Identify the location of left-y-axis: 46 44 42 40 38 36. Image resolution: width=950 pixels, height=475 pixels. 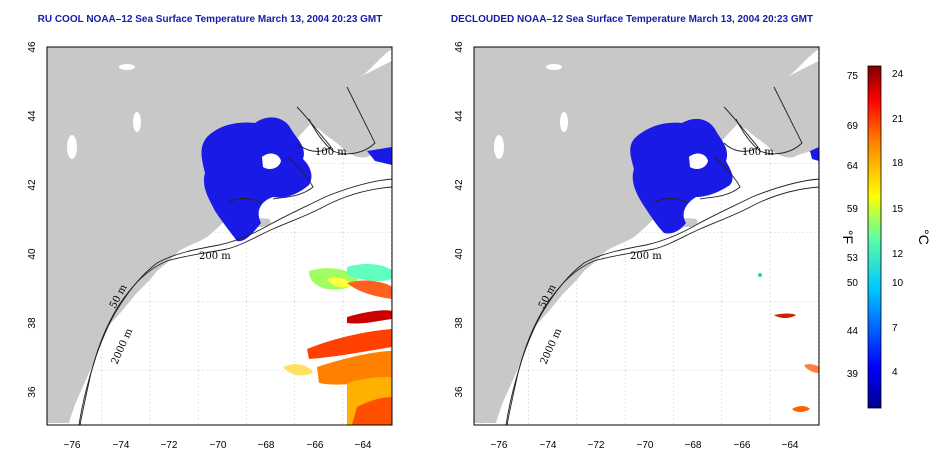
(32, 219).